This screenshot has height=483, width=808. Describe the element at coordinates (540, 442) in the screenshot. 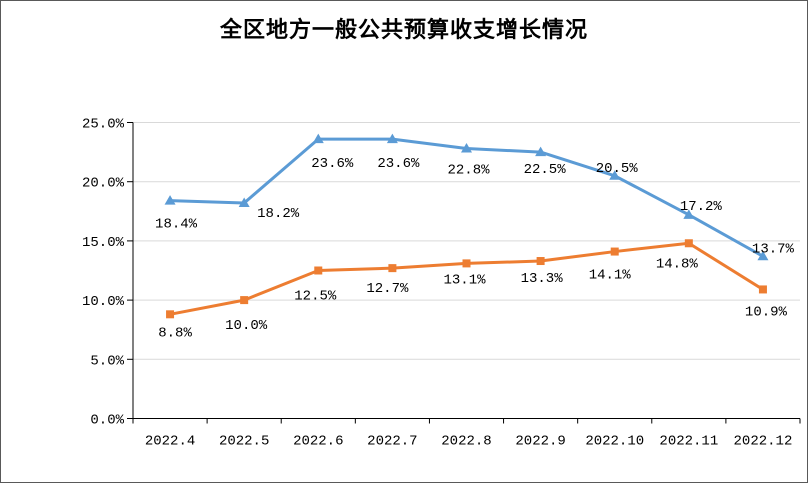

I see `x-tick-label: 2022.9` at that location.